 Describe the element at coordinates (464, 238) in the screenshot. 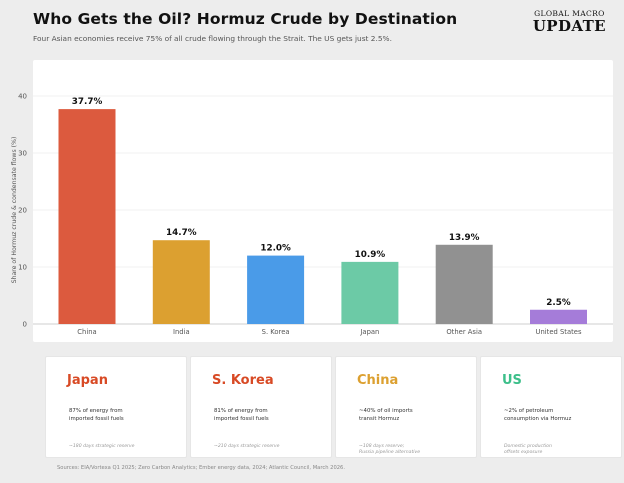

I see `bar-value-label: 13.9%` at that location.